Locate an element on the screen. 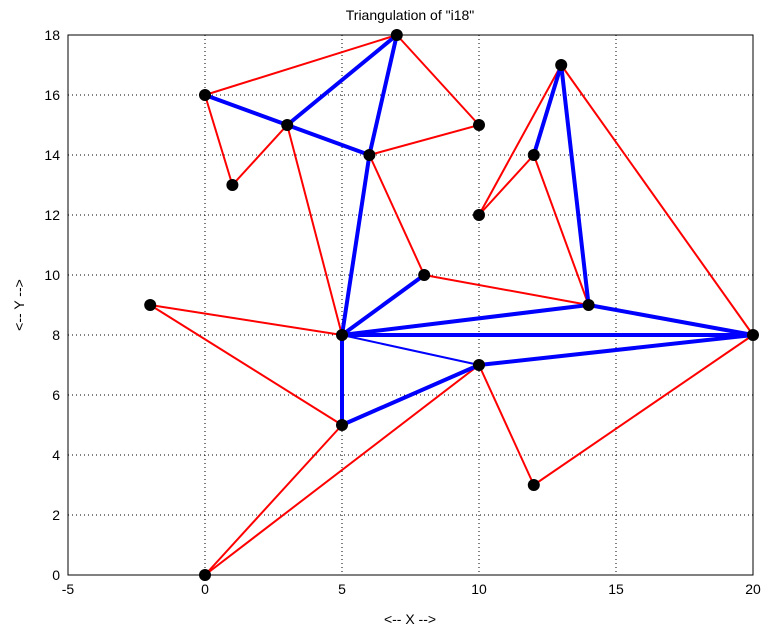 Image resolution: width=763 pixels, height=633 pixels. y-tick-label: 0 is located at coordinates (56, 575).